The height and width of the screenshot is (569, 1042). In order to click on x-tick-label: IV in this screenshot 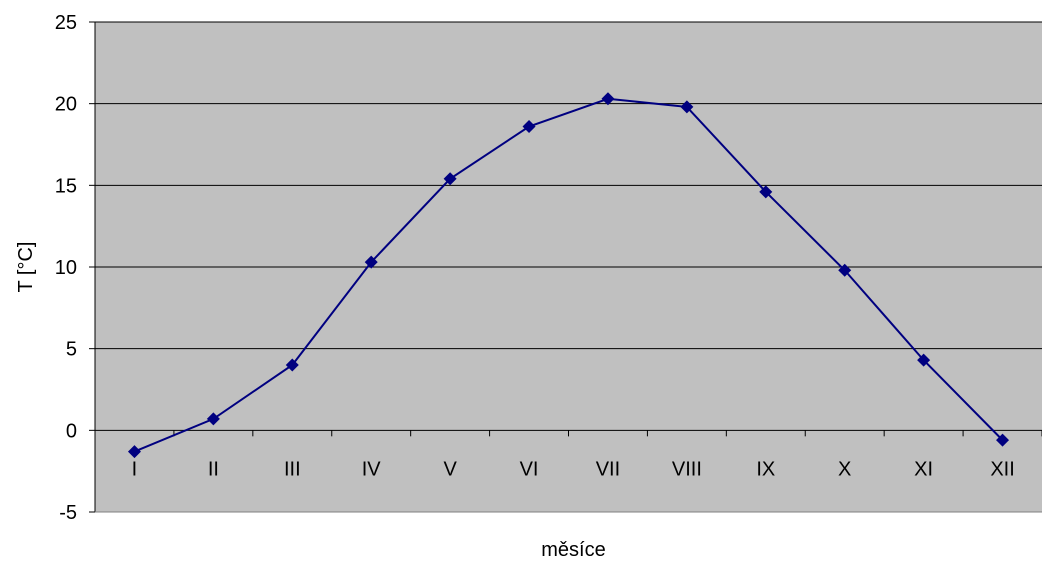, I will do `click(372, 469)`.